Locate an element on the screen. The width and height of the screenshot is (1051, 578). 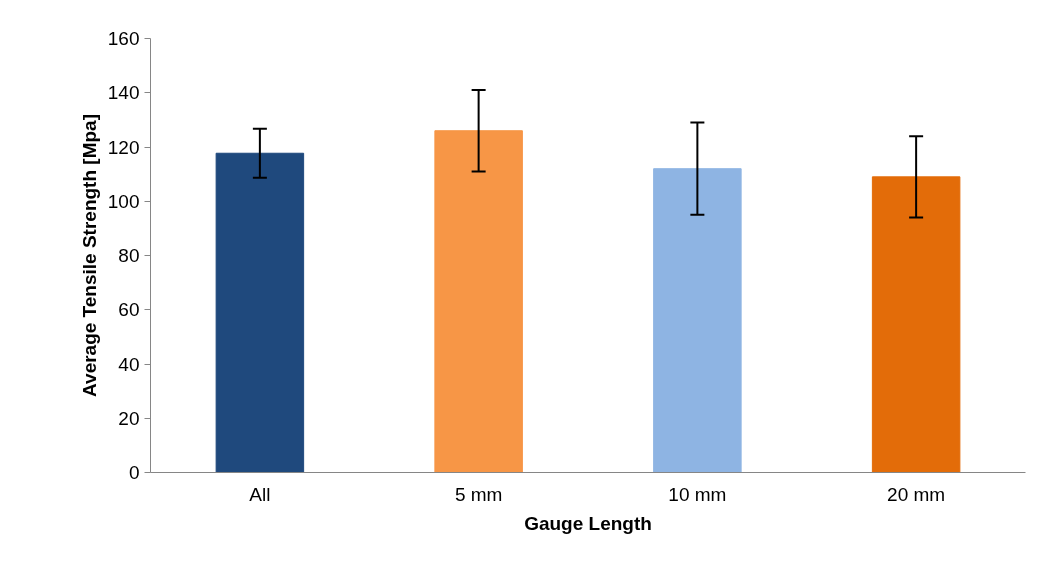
y-tick-label: 80 is located at coordinates (129, 255).